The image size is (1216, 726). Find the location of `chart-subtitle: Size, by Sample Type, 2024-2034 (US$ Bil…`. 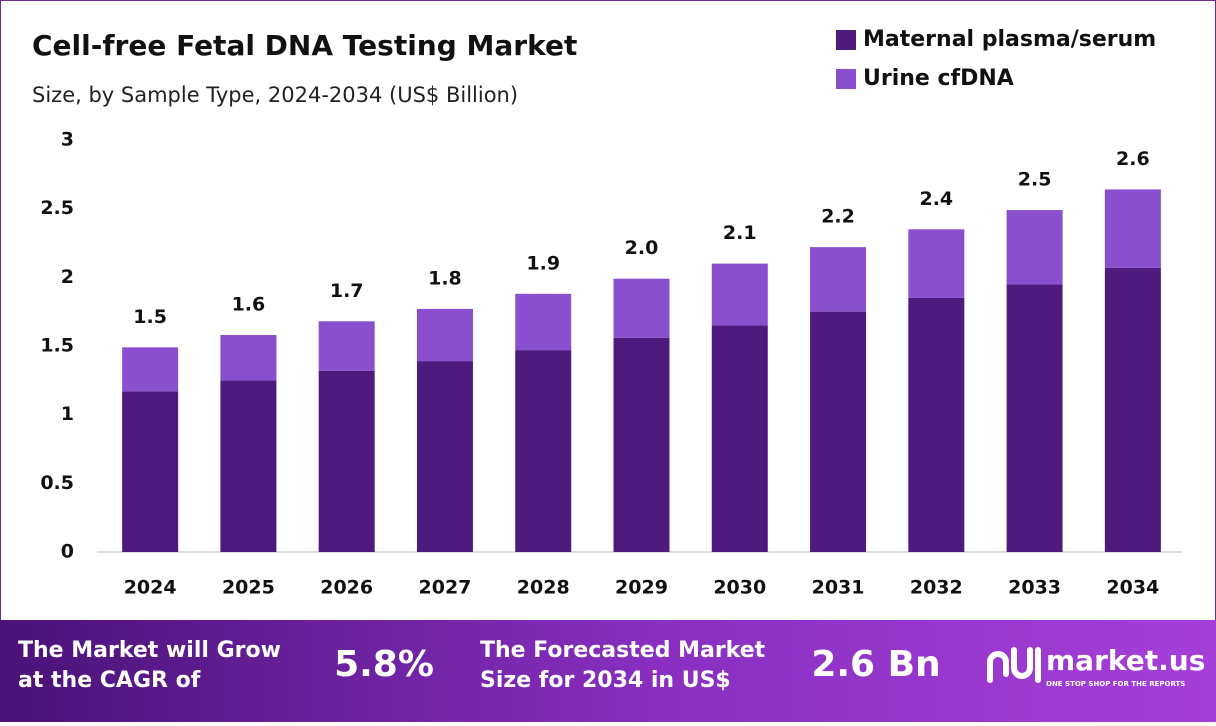

chart-subtitle: Size, by Sample Type, 2024-2034 (US$ Bil… is located at coordinates (275, 95).